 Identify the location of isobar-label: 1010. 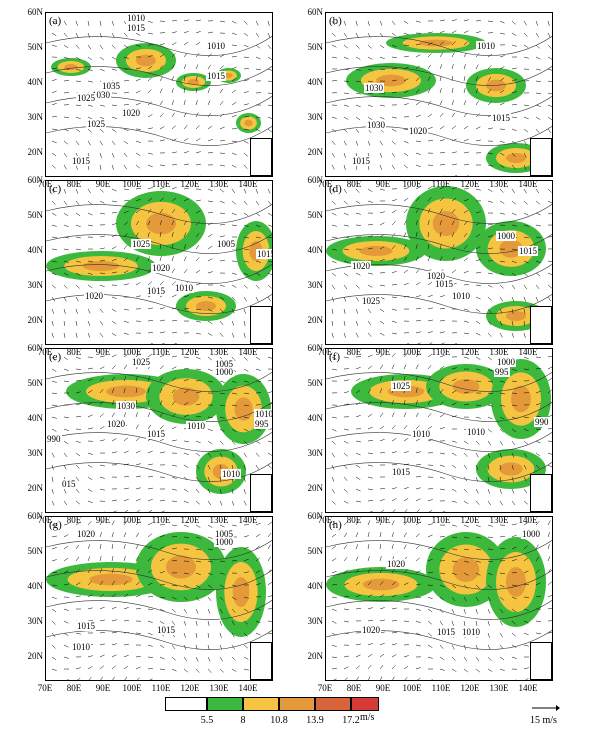
(136, 18).